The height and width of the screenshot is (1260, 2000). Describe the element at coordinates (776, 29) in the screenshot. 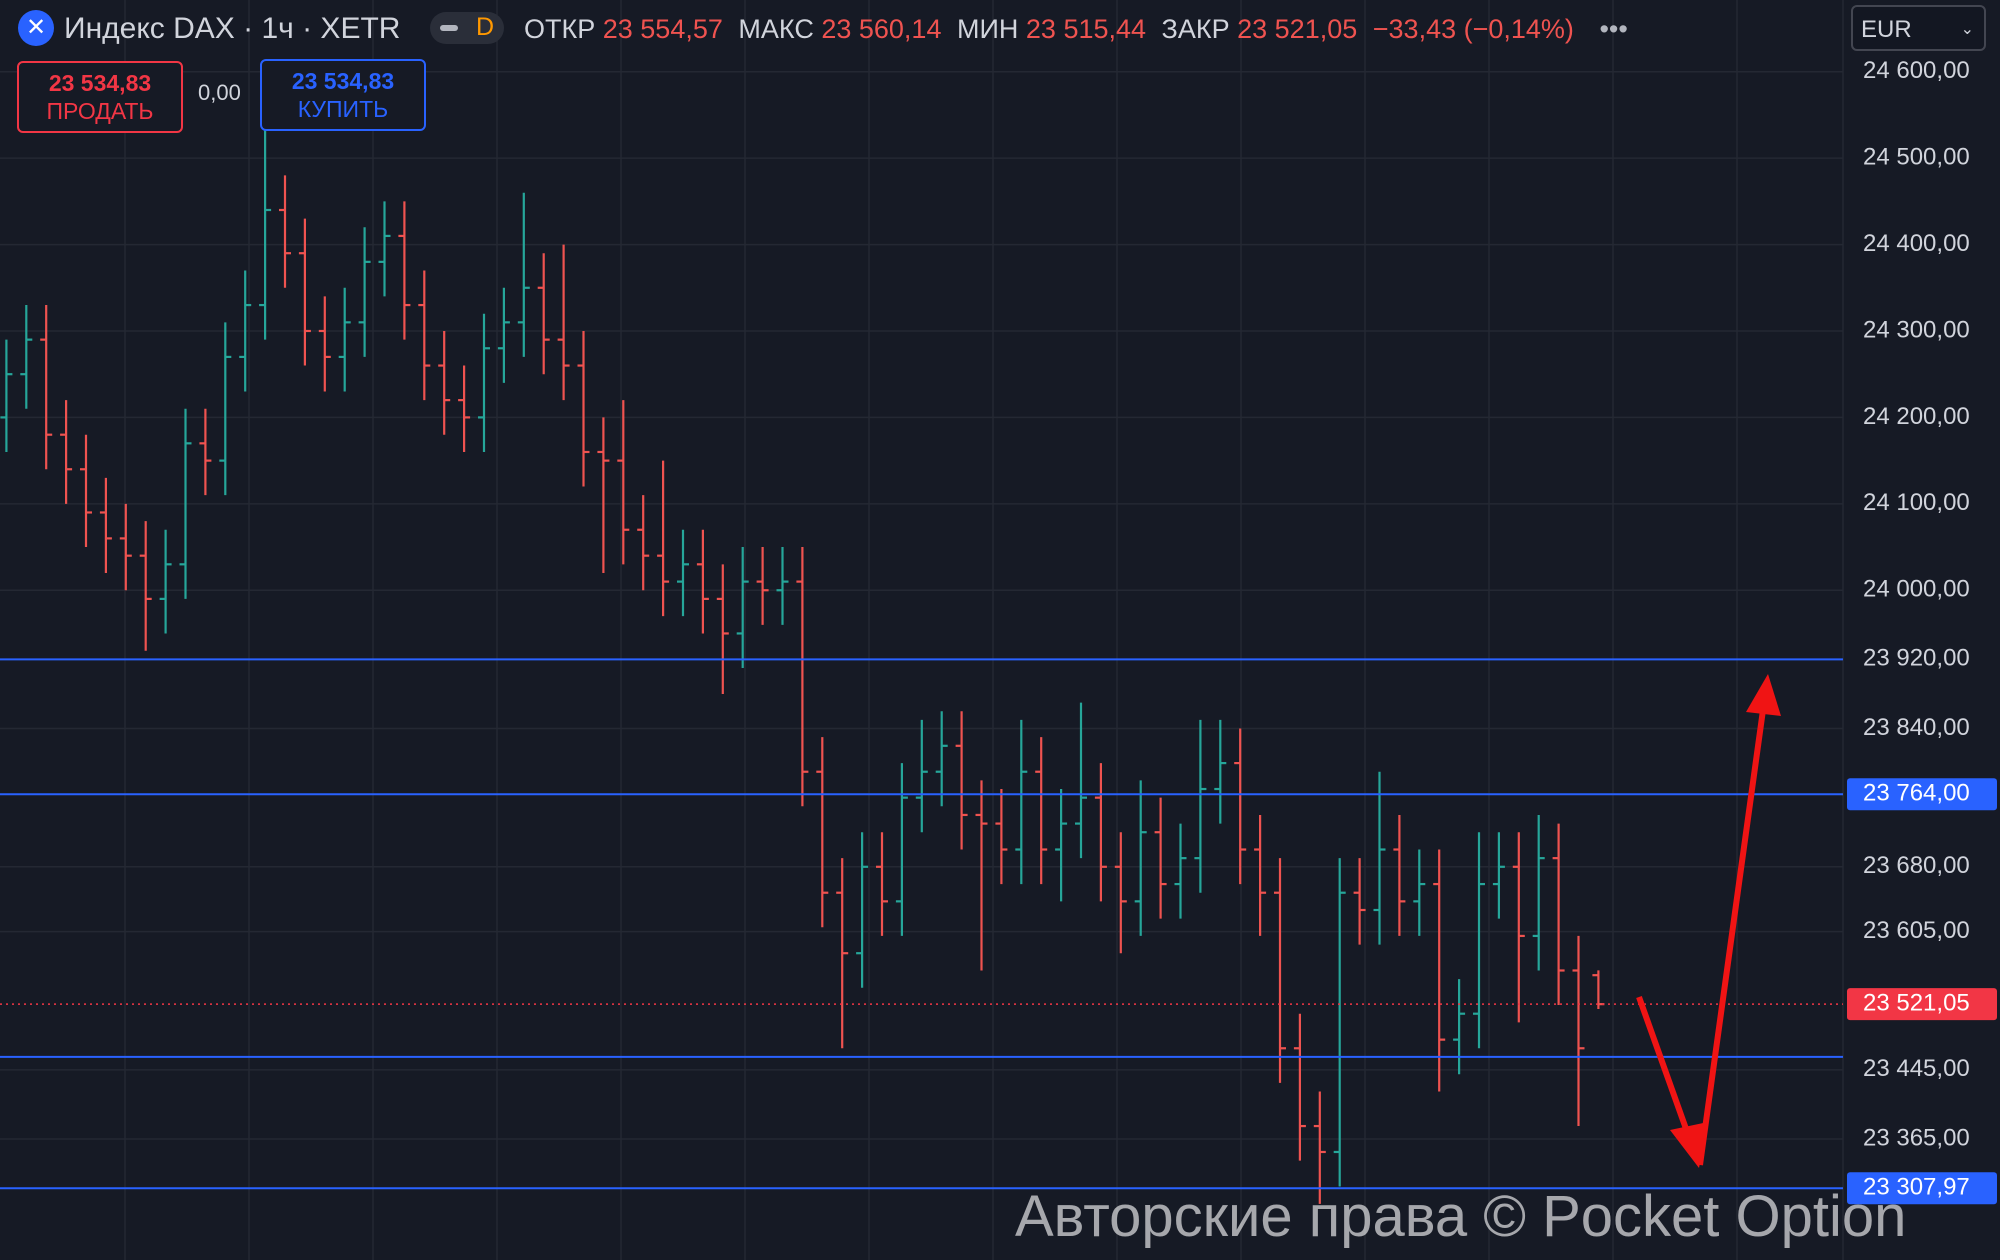

I see `high-label: МАКС` at that location.